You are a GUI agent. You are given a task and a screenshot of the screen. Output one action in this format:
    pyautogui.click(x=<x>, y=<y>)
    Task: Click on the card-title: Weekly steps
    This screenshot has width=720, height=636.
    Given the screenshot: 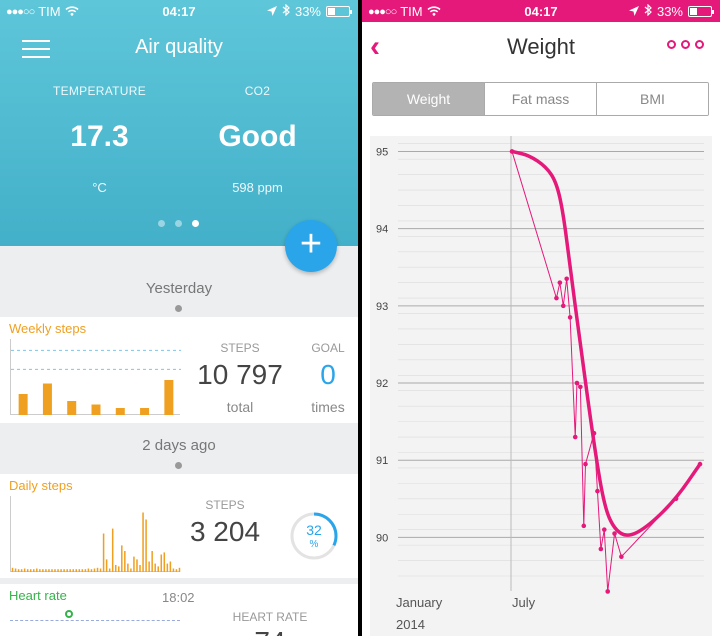 What is the action you would take?
    pyautogui.click(x=48, y=328)
    